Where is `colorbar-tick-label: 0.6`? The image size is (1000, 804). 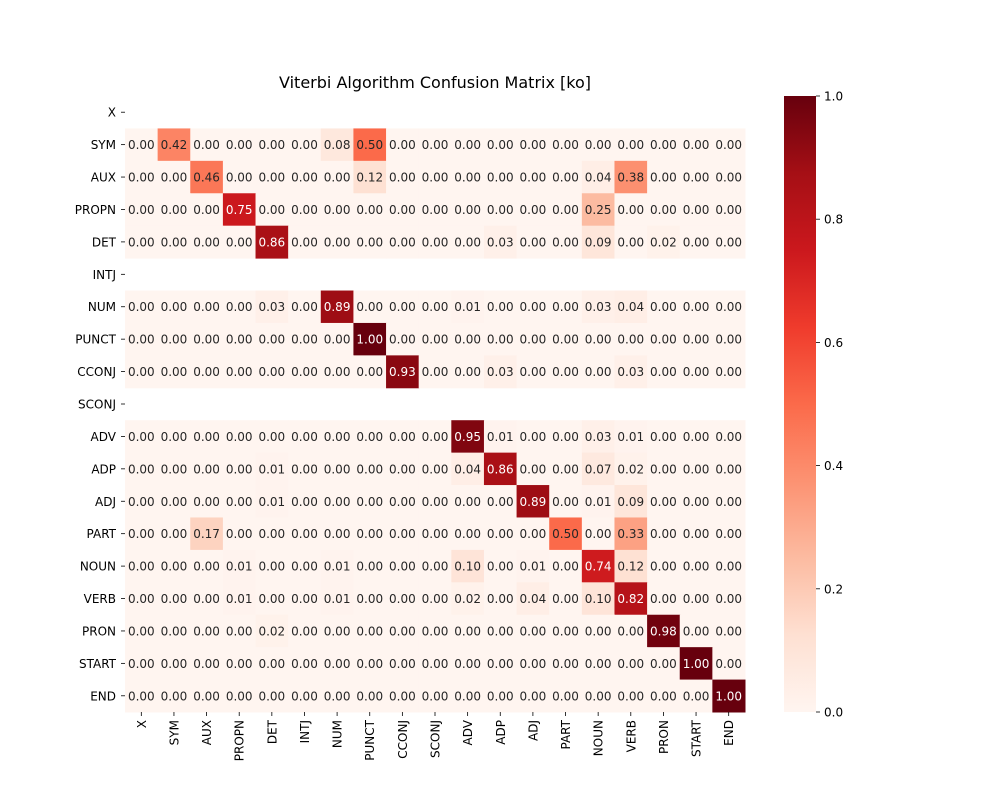
colorbar-tick-label: 0.6 is located at coordinates (833, 343).